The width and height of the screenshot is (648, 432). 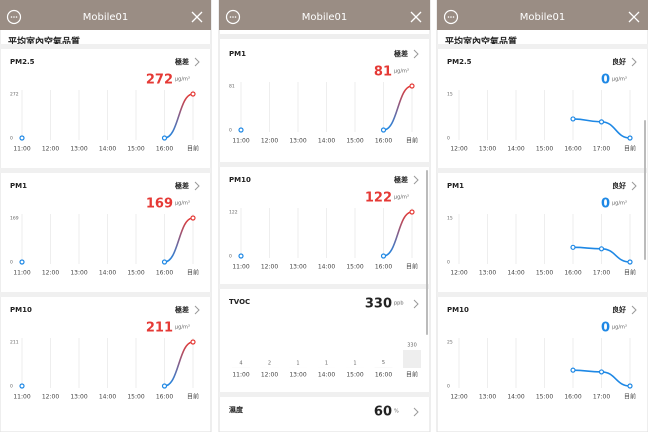 What do you see at coordinates (619, 185) in the screenshot?
I see `status: 良好` at bounding box center [619, 185].